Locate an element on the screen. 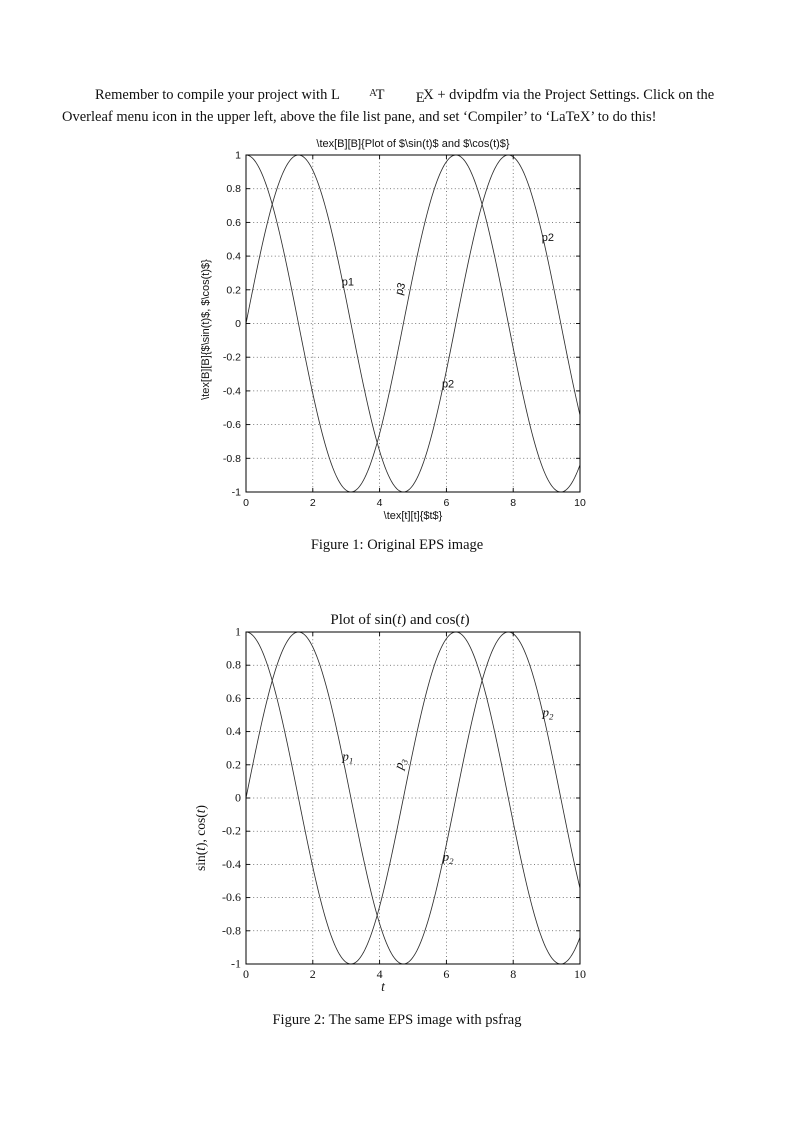  y-axis-label: sin(t), cos(t) is located at coordinates (202, 838).